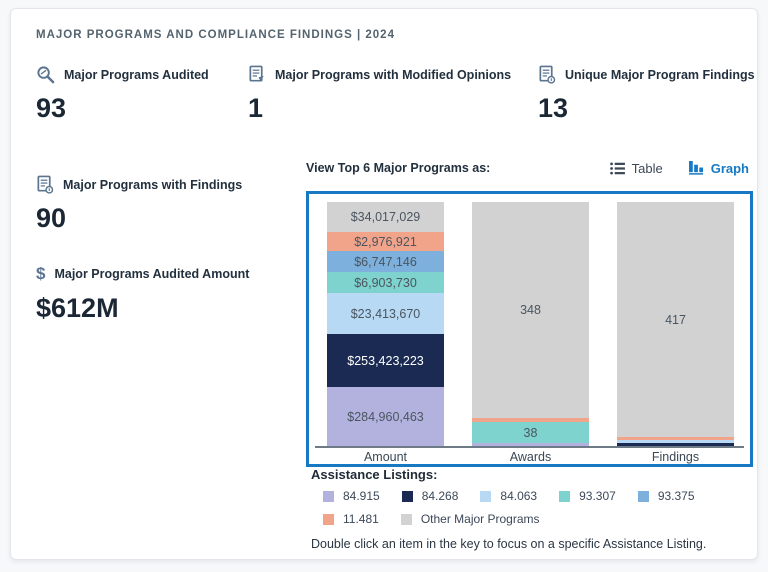 The image size is (768, 572). What do you see at coordinates (553, 108) in the screenshot?
I see `stat-value: 13` at bounding box center [553, 108].